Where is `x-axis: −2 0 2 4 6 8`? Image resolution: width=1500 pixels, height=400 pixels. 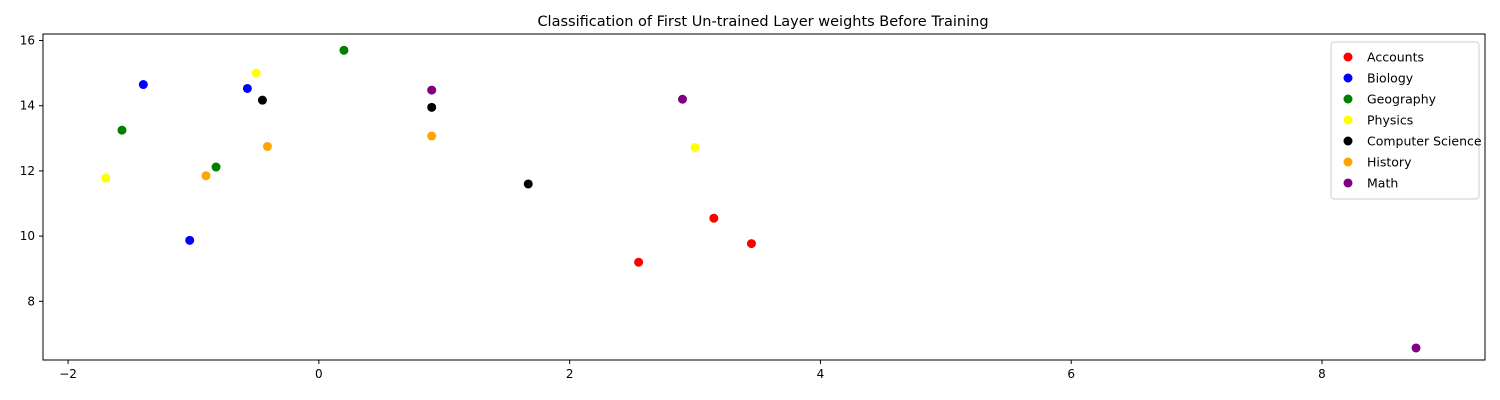
x-axis: −2 0 2 4 6 8 is located at coordinates (692, 370).